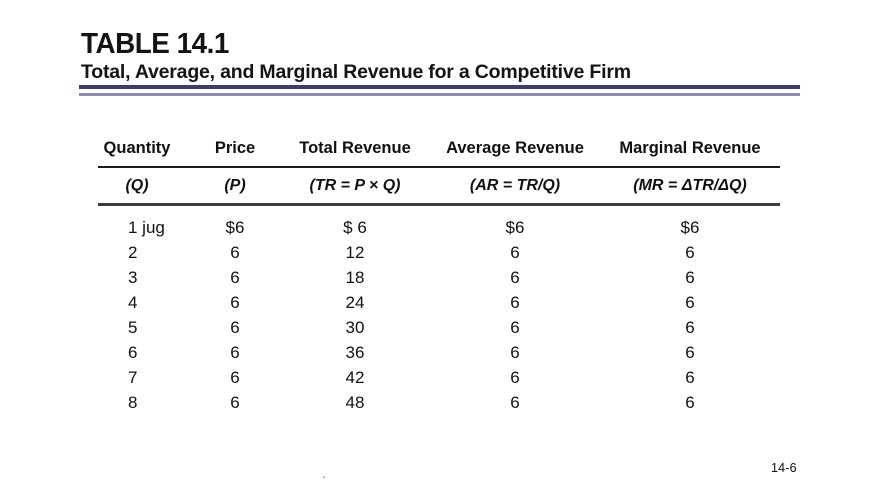  I want to click on col-header-average-revenue: Average Revenue, so click(515, 149).